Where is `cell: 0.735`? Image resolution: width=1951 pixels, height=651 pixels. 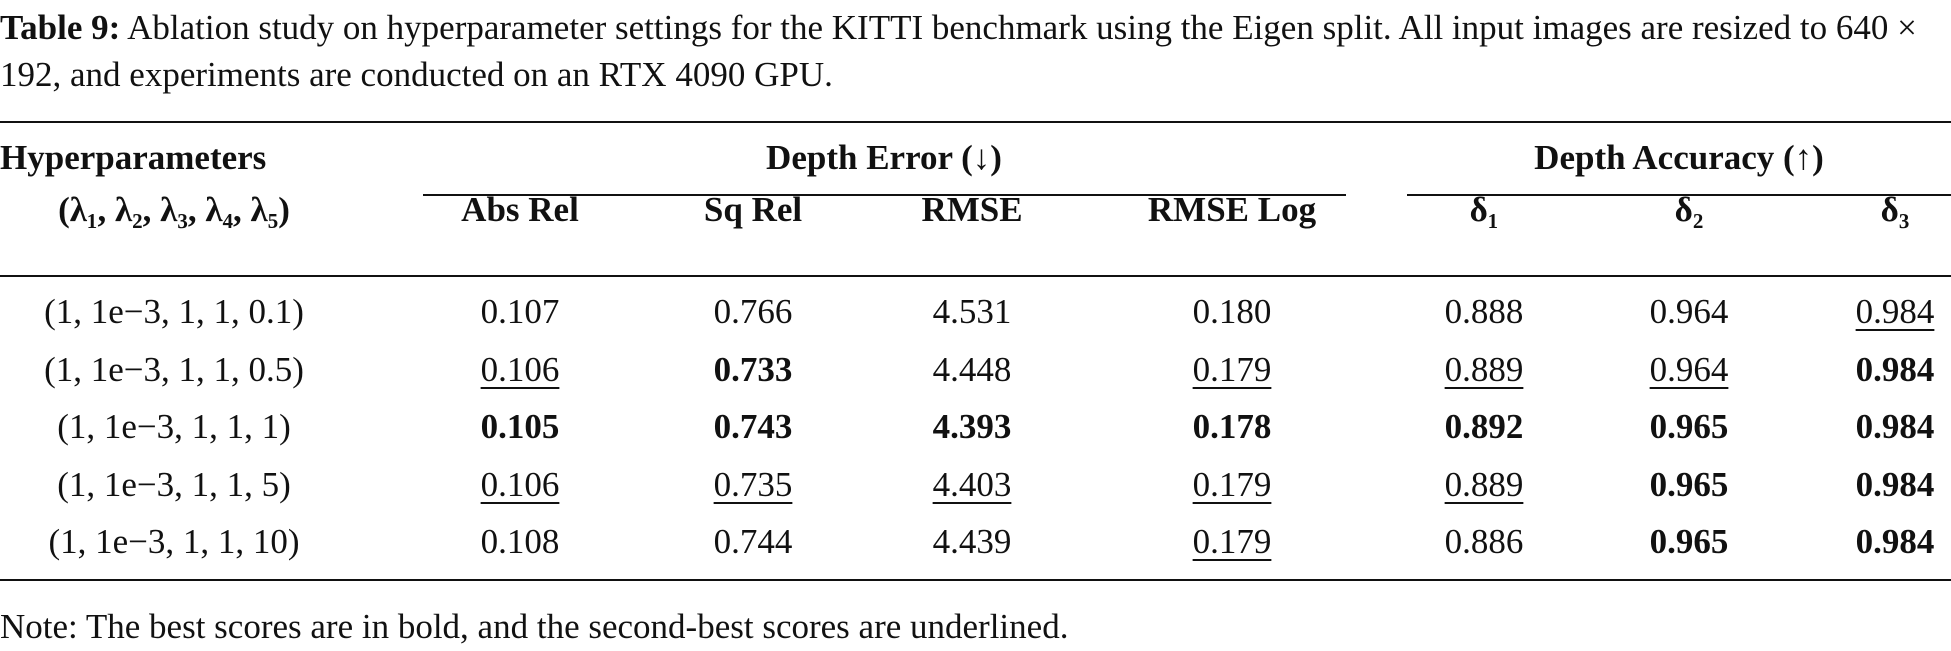 cell: 0.735 is located at coordinates (753, 484).